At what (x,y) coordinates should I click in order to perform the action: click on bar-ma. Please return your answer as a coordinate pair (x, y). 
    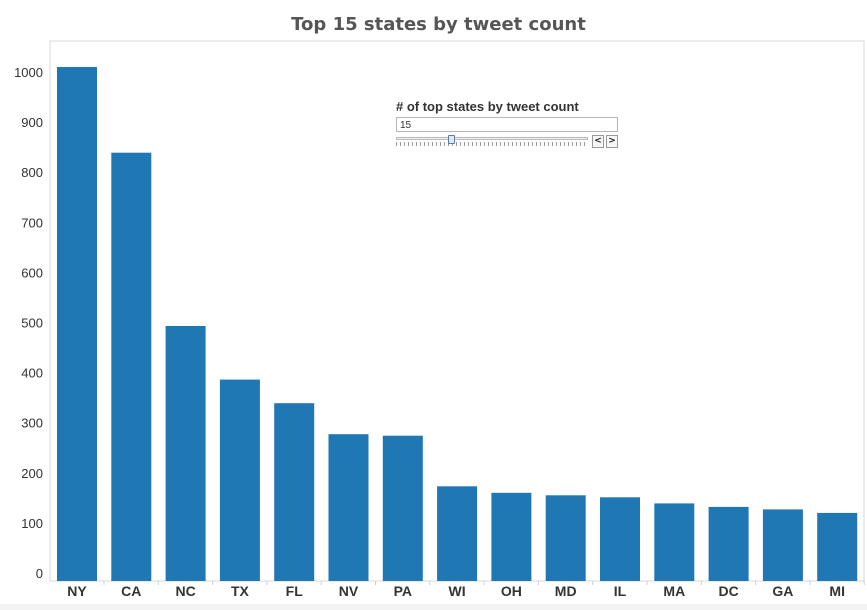
    Looking at the image, I should click on (674, 542).